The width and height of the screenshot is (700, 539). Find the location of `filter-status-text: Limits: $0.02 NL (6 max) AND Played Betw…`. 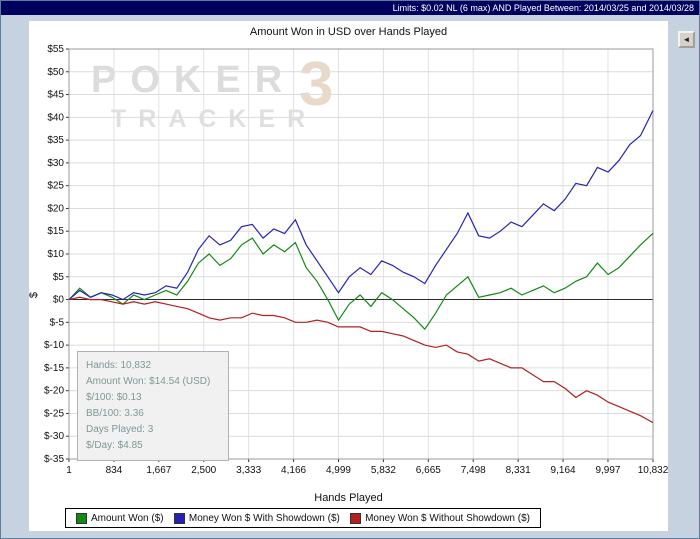

filter-status-text: Limits: $0.02 NL (6 max) AND Played Betw… is located at coordinates (543, 8).